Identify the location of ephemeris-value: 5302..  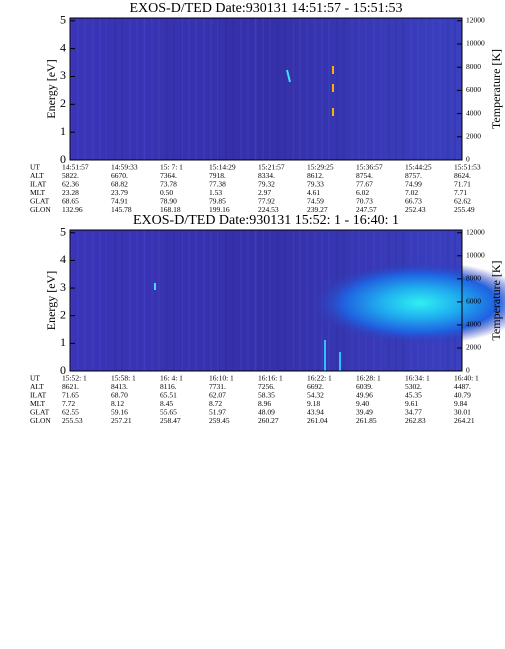
(413, 386).